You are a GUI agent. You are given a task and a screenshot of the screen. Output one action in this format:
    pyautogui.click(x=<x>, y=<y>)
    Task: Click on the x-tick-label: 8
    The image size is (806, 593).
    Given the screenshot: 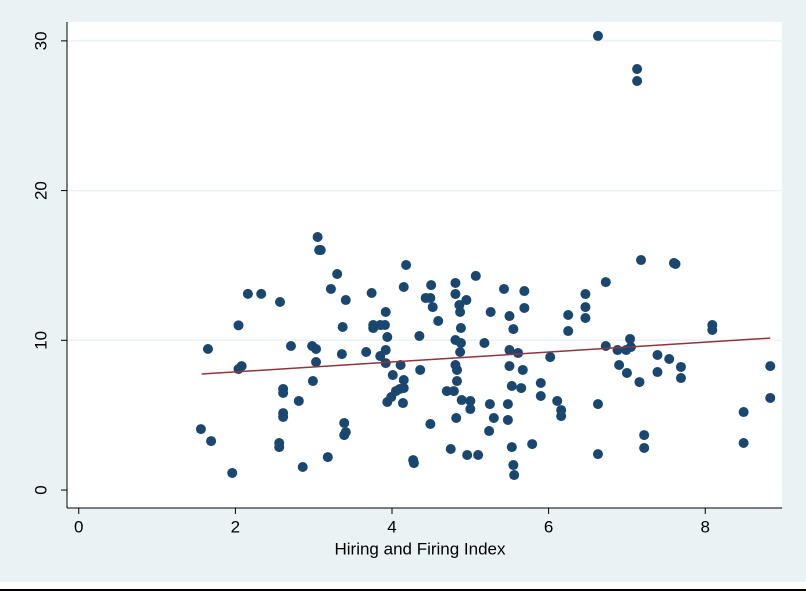 What is the action you would take?
    pyautogui.click(x=705, y=526)
    